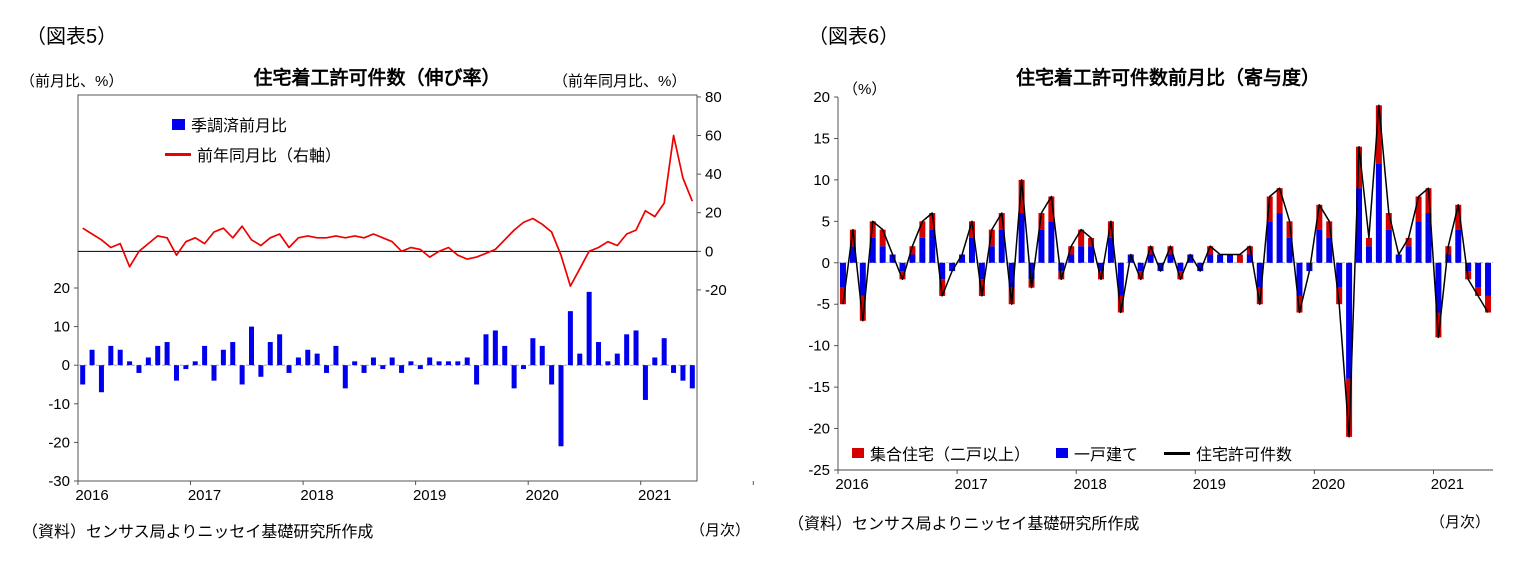 The image size is (1518, 565). What do you see at coordinates (1106, 455) in the screenshot?
I see `fig6-legend-single-label: 一戸建て` at bounding box center [1106, 455].